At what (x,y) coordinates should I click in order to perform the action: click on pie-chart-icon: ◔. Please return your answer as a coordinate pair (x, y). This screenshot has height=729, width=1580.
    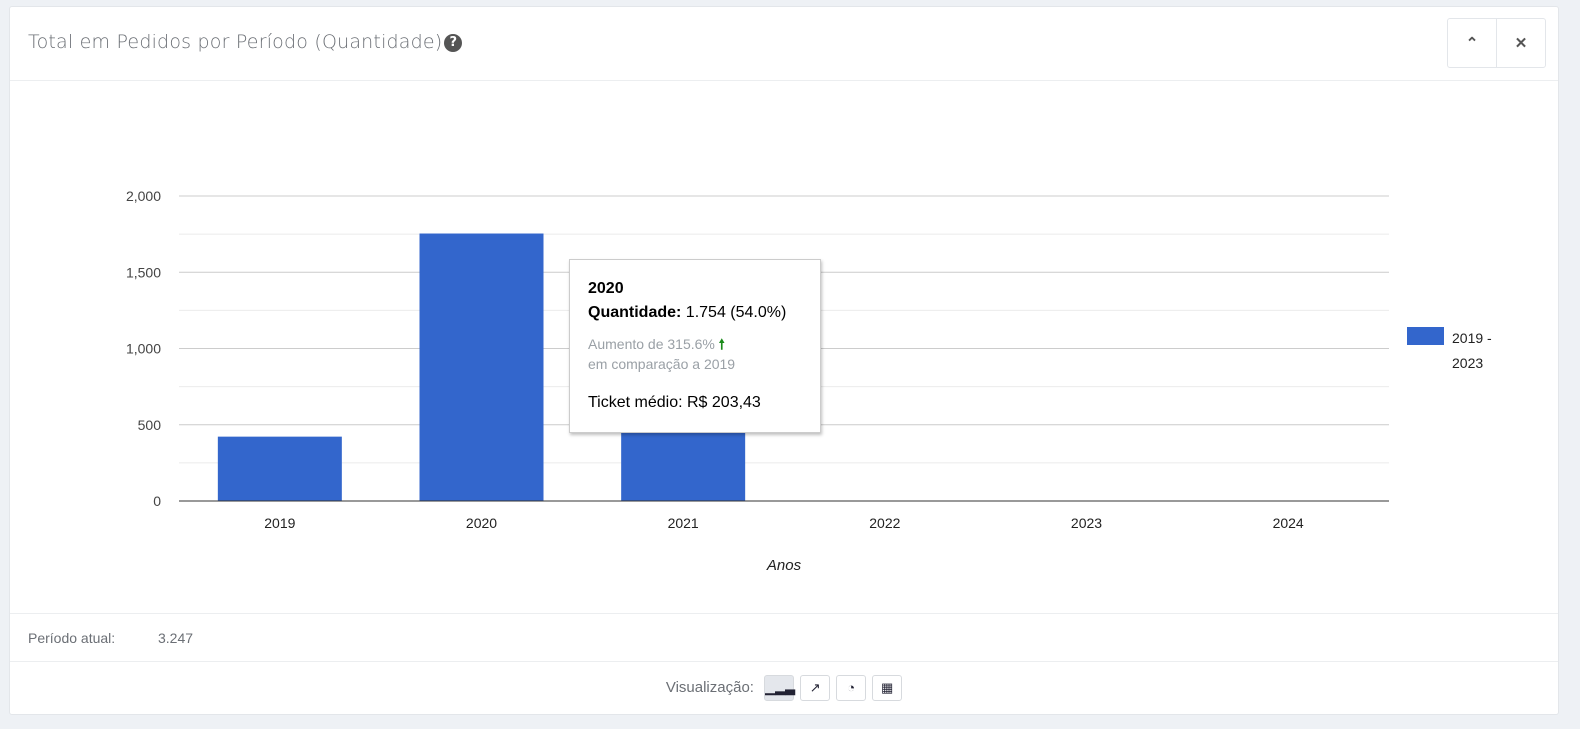
    Looking at the image, I should click on (851, 687).